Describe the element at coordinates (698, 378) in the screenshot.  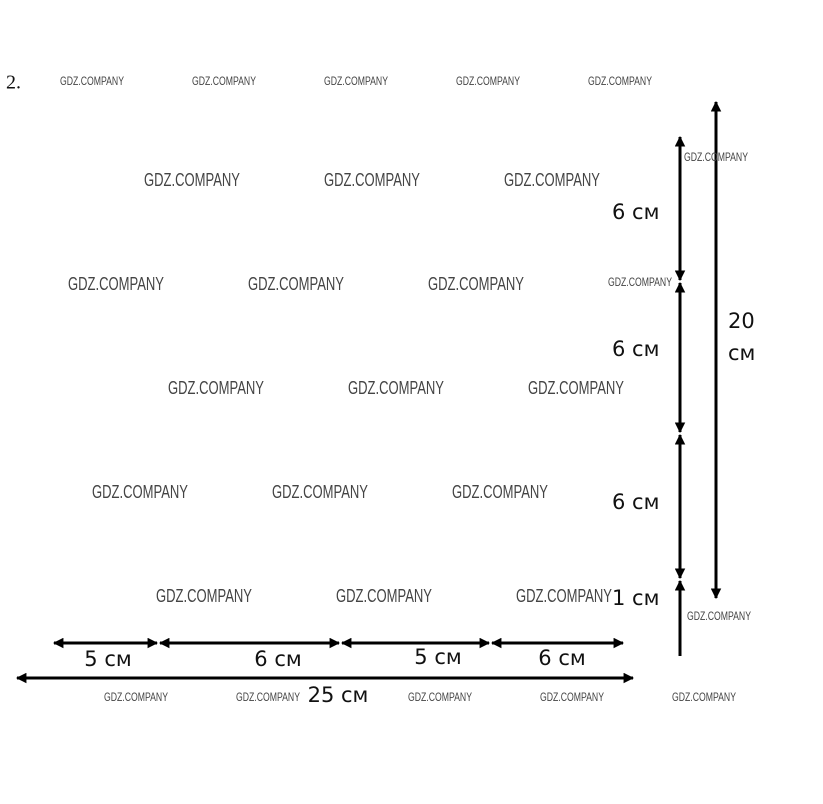
I see `vertical-dimensions` at that location.